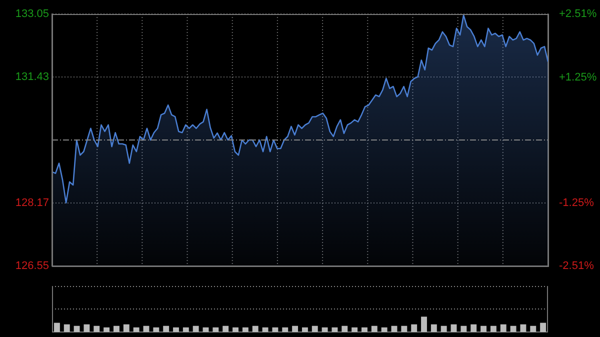  What do you see at coordinates (578, 14) in the screenshot?
I see `y2-tick-label: +2.51%` at bounding box center [578, 14].